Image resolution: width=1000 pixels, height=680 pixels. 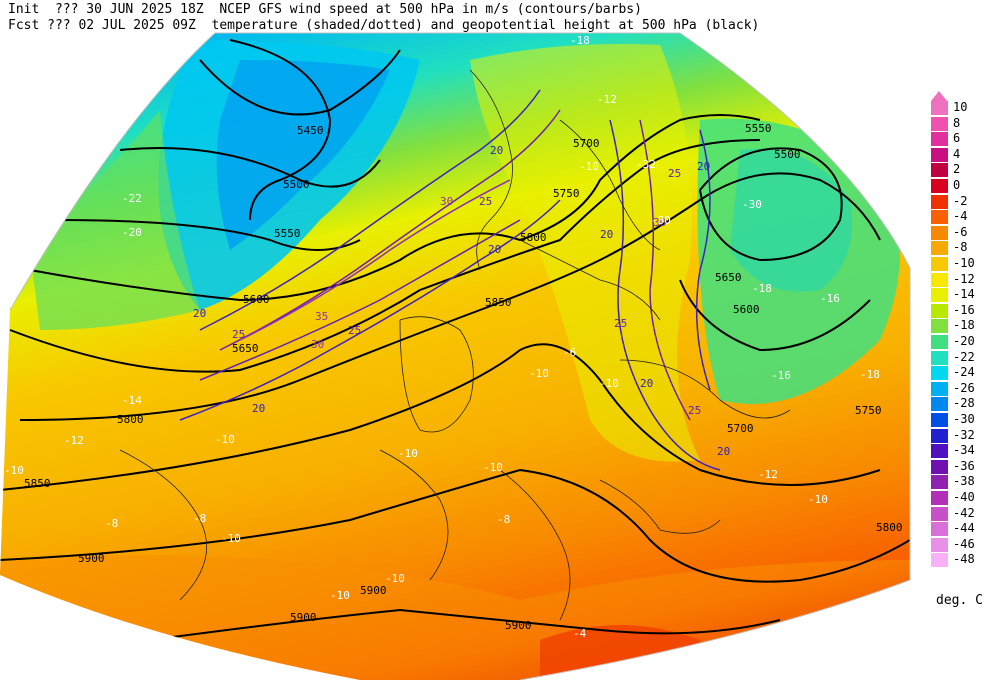 I want to click on colorbar-label: -46, so click(x=964, y=543).